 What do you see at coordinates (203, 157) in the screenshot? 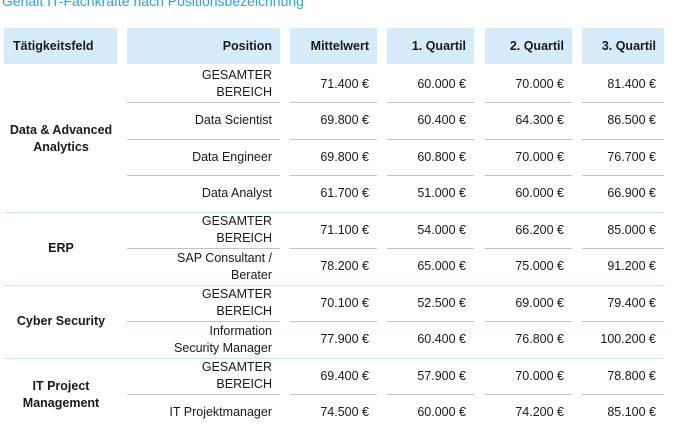
I see `position-cell: Data Engineer` at bounding box center [203, 157].